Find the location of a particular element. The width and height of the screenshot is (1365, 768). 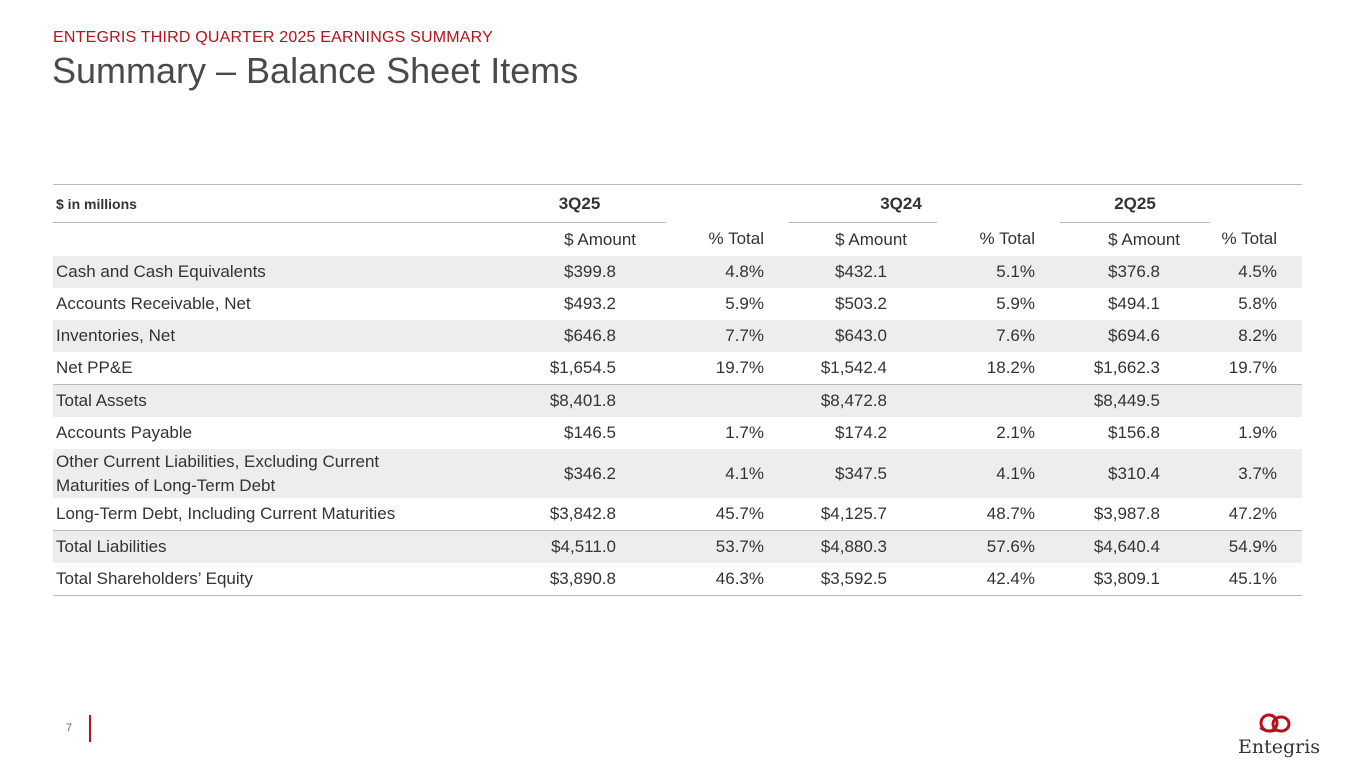

cell-value: $8,472.8 is located at coordinates (863, 400).